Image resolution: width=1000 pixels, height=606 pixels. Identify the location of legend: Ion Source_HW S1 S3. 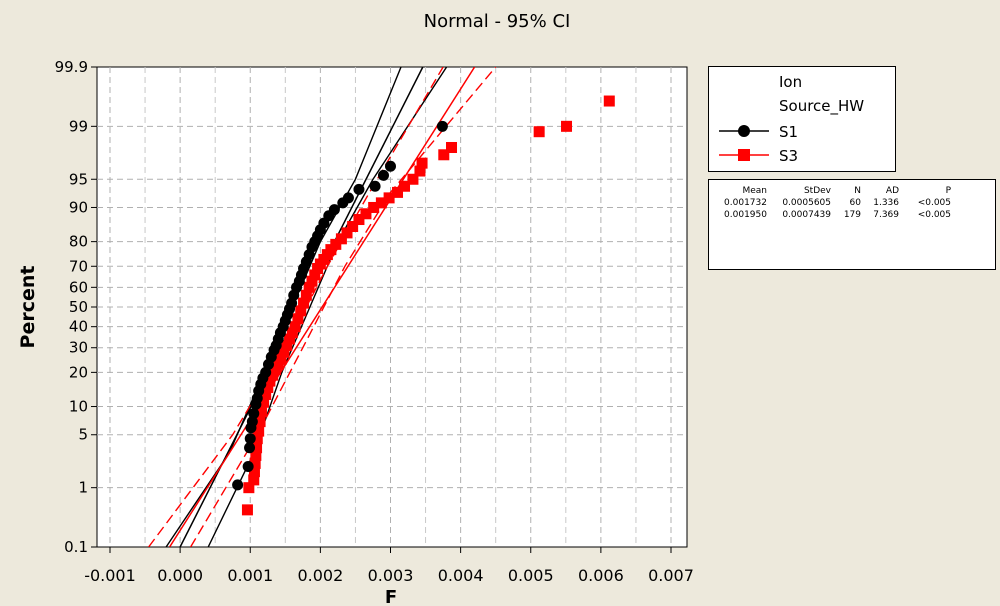
(802, 119).